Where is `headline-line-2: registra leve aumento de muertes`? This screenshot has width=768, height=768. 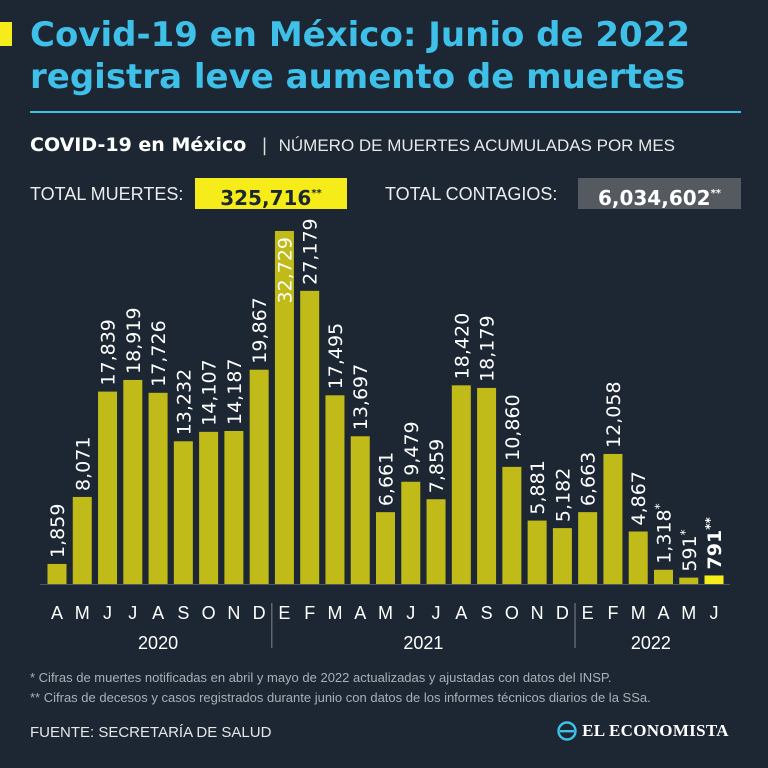 headline-line-2: registra leve aumento de muertes is located at coordinates (358, 77).